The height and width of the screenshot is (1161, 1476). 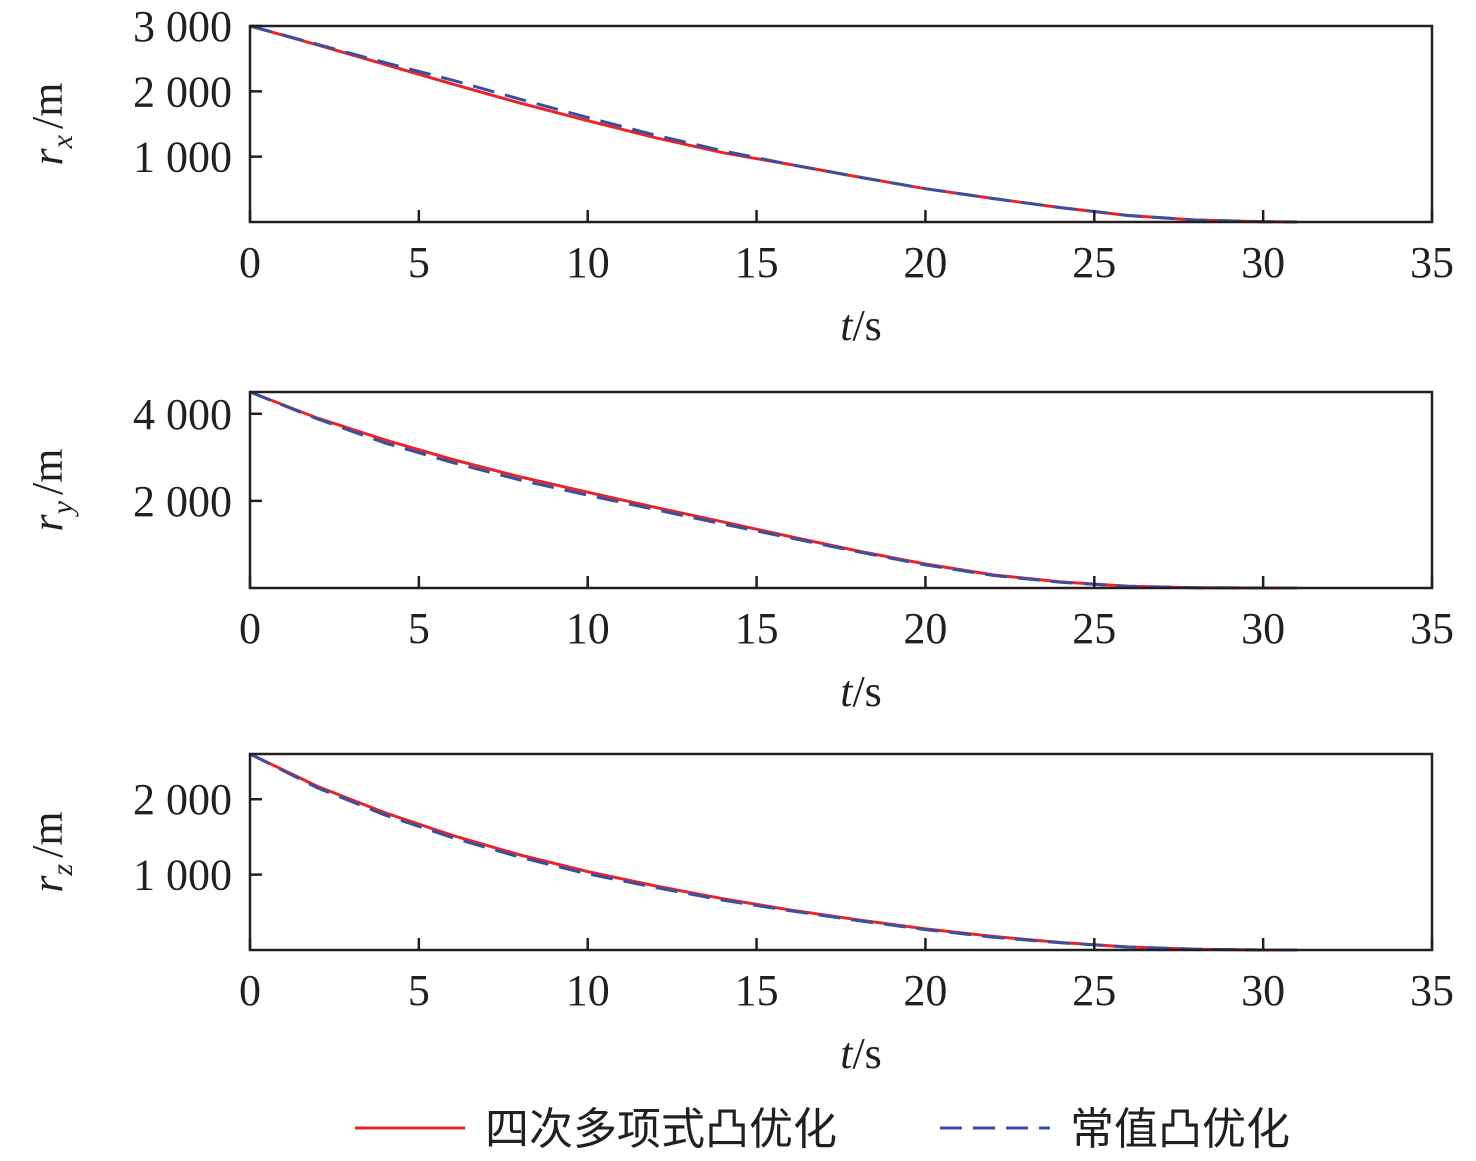 What do you see at coordinates (62, 141) in the screenshot?
I see `y-axis-subscript: x` at bounding box center [62, 141].